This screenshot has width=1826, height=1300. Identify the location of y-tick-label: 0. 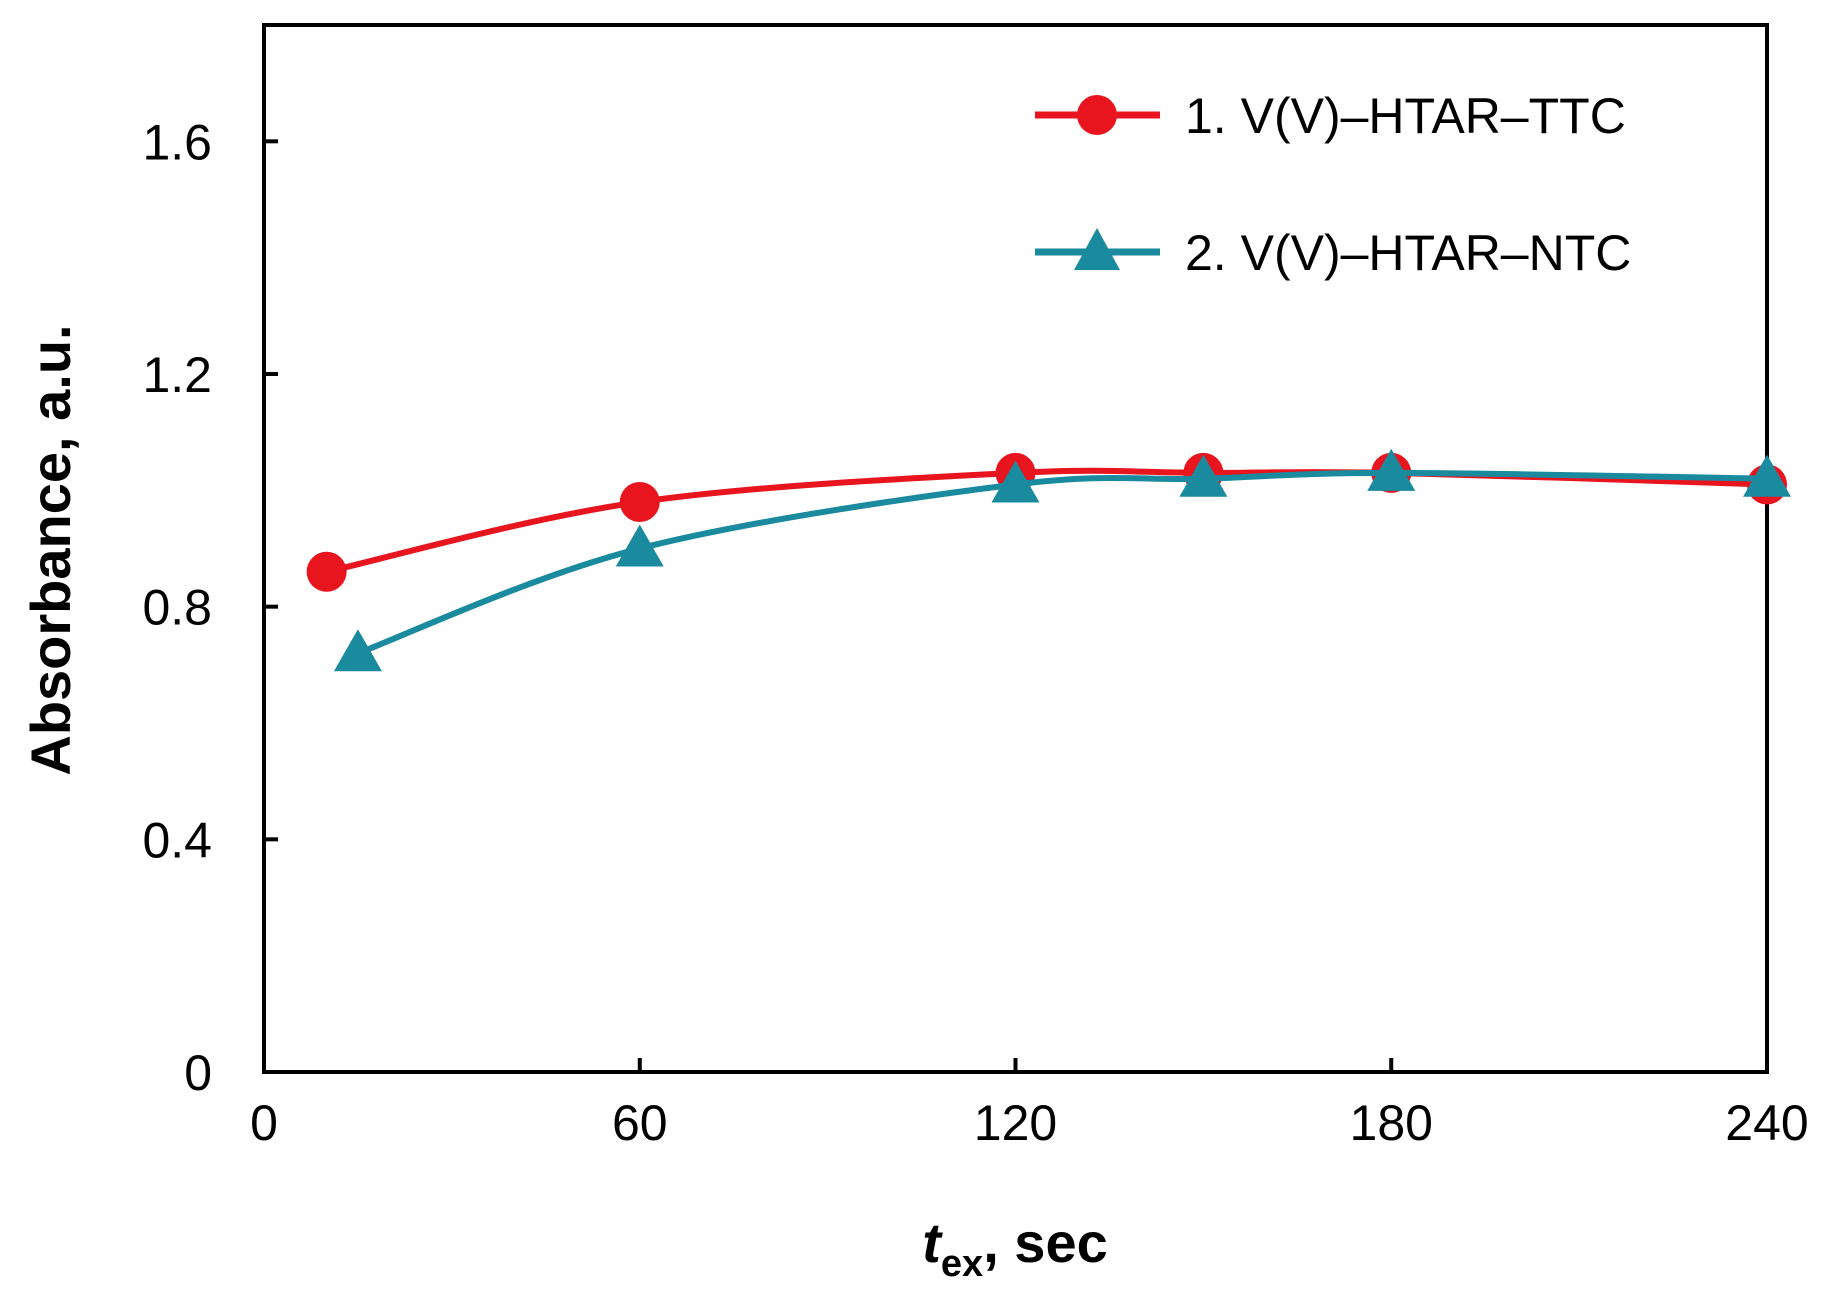
(198, 1073).